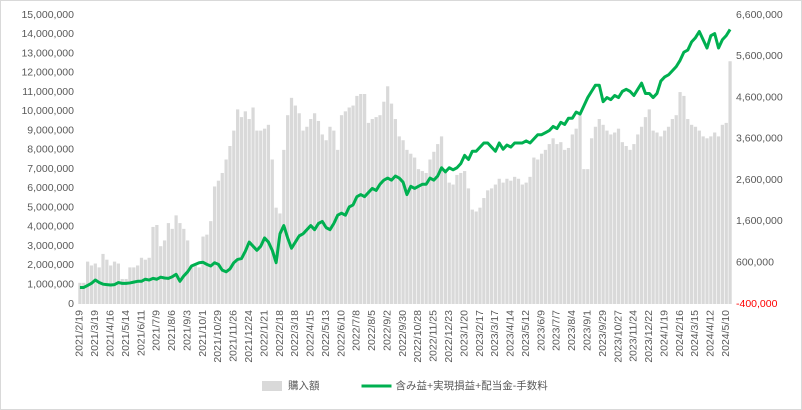 This screenshot has height=410, width=802. What do you see at coordinates (418, 336) in the screenshot?
I see `x-tick-label: 2022/10/28` at bounding box center [418, 336].